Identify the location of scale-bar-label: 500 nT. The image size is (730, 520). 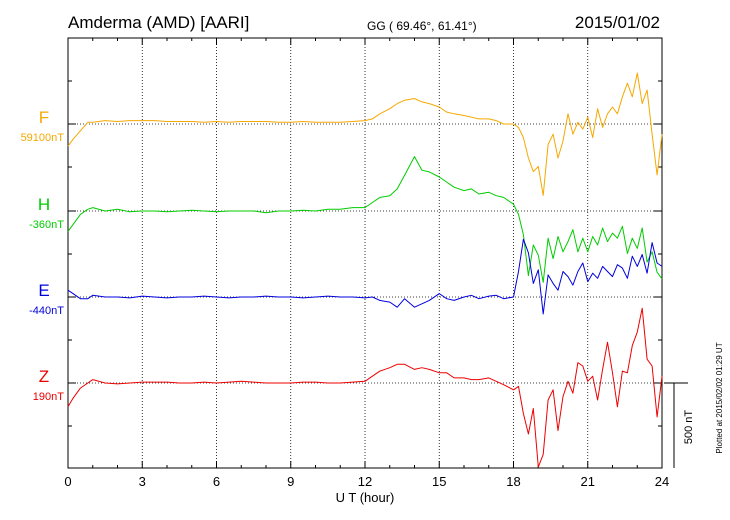
(689, 427).